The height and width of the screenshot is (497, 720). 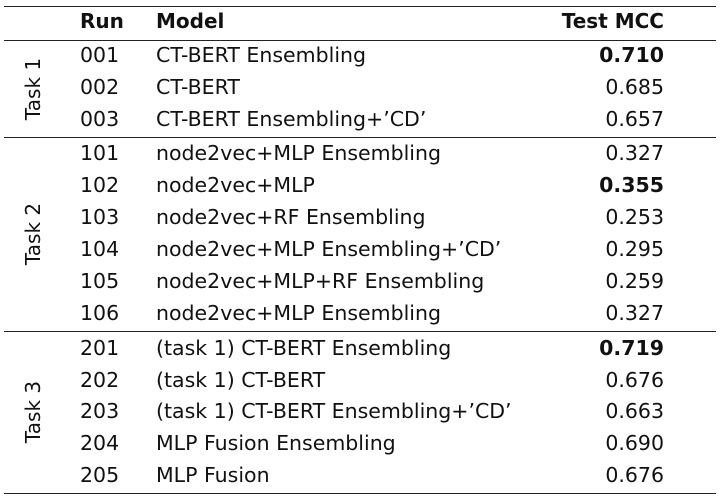 What do you see at coordinates (241, 380) in the screenshot?
I see `model-cell: (task 1) CT-BERT` at bounding box center [241, 380].